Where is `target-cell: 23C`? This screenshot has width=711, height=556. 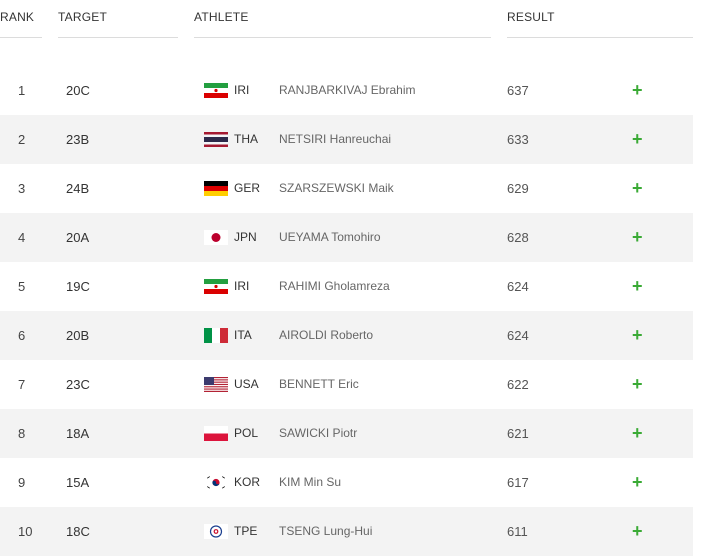 target-cell: 23C is located at coordinates (78, 384).